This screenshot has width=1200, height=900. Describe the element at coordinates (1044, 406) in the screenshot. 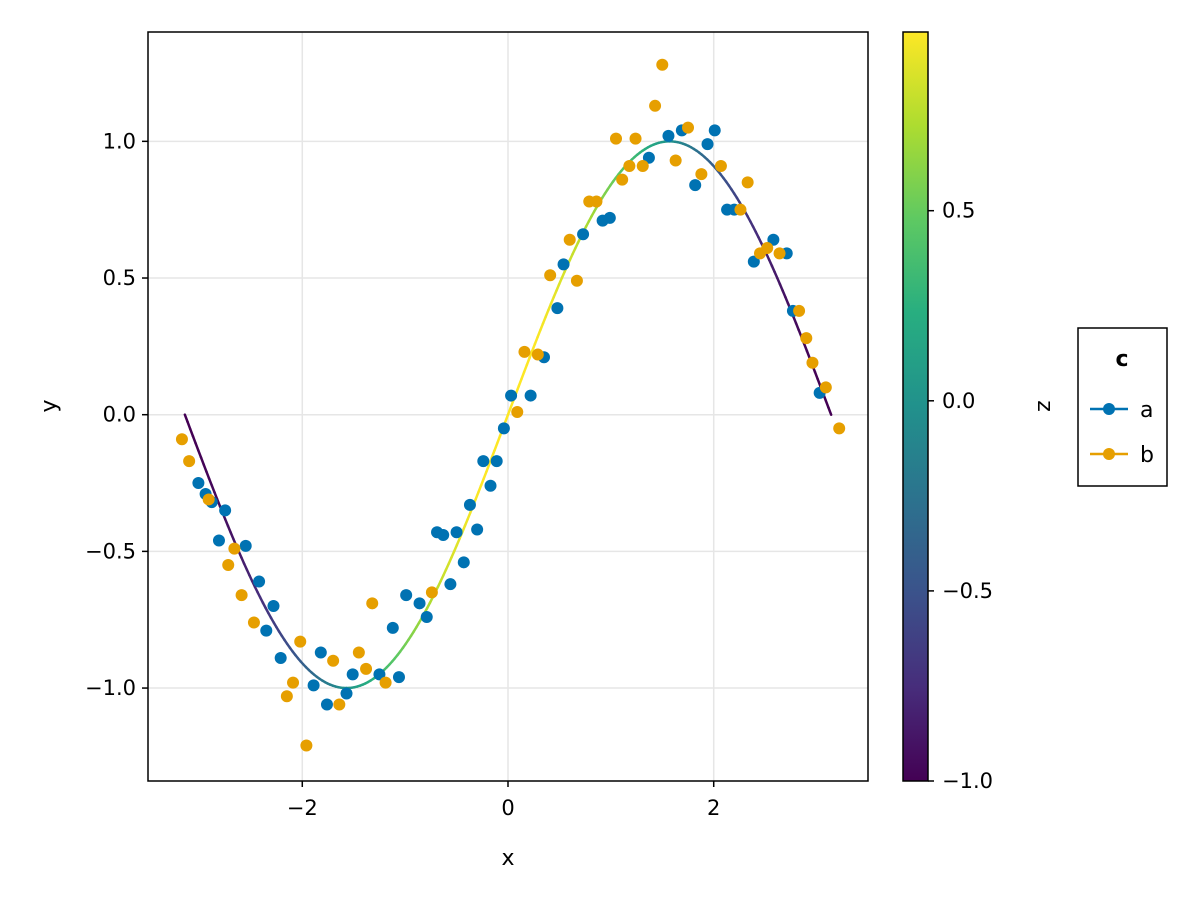

I see `colorbar-label: z` at that location.